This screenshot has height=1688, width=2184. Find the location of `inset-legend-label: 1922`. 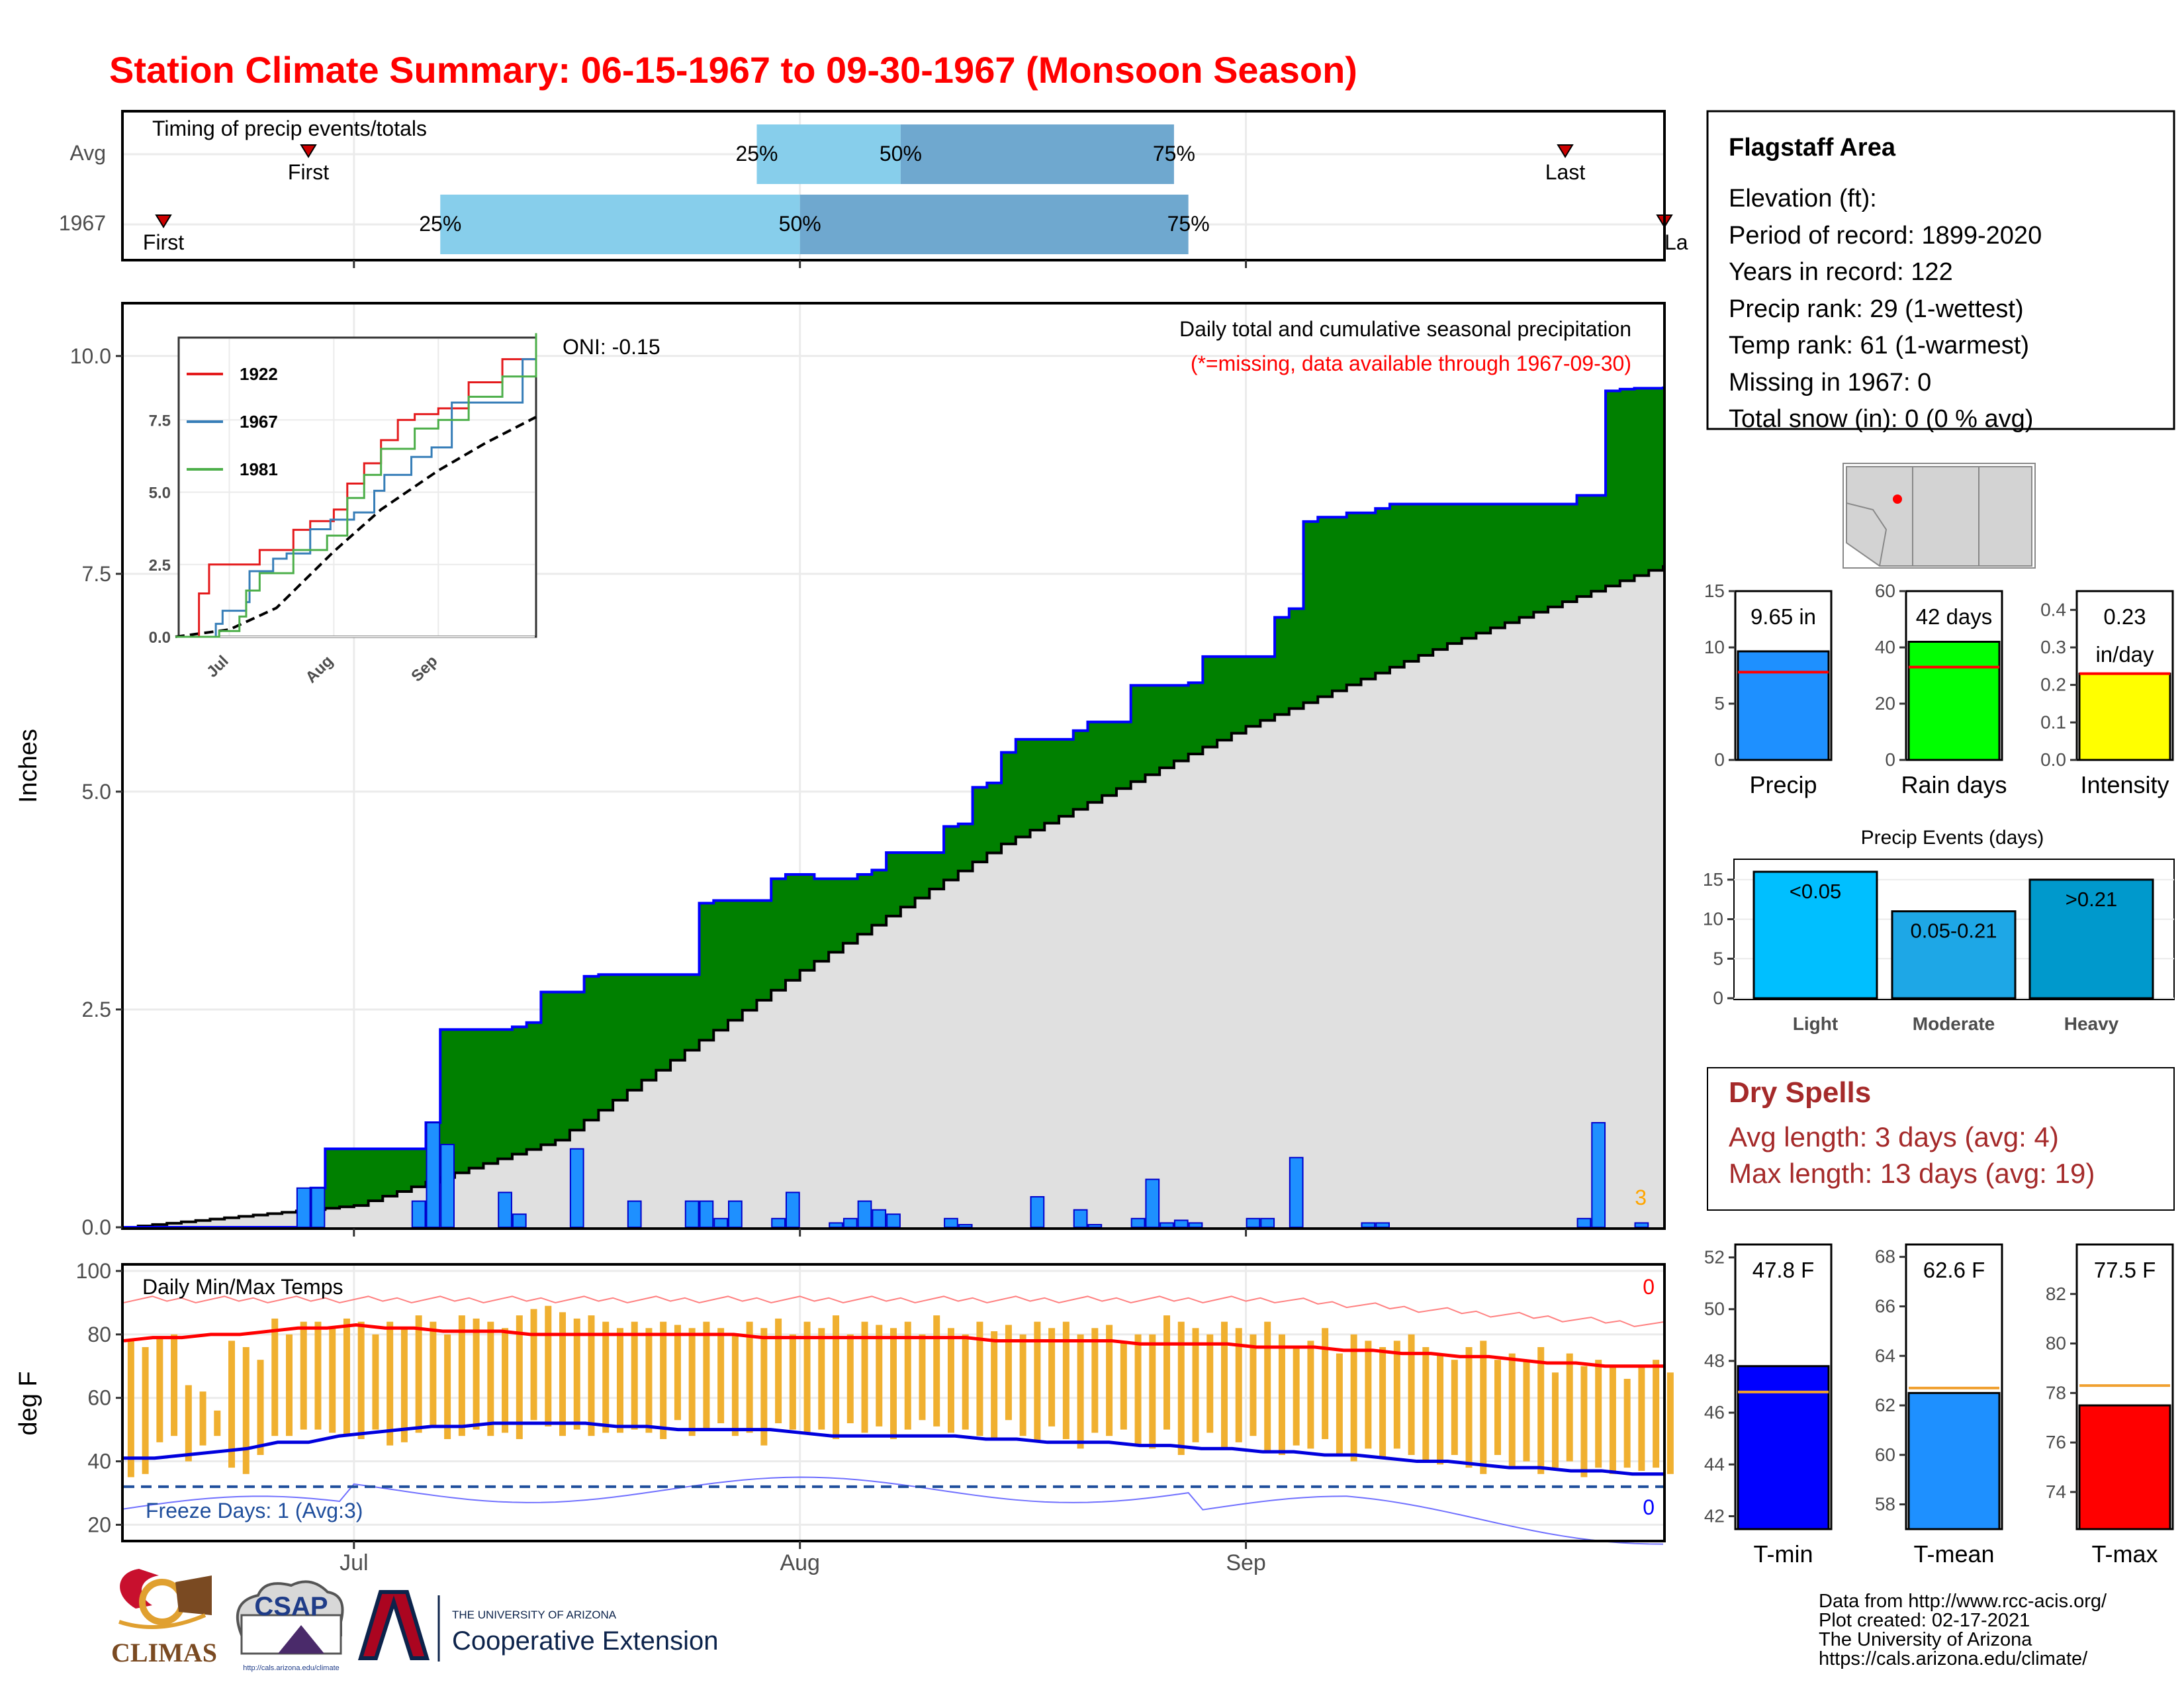

inset-legend-label: 1922 is located at coordinates (259, 374).